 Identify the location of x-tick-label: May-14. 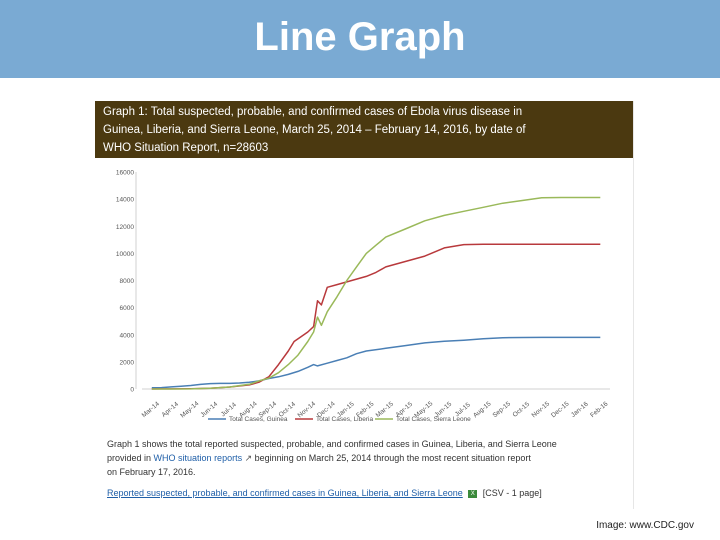
(189, 410).